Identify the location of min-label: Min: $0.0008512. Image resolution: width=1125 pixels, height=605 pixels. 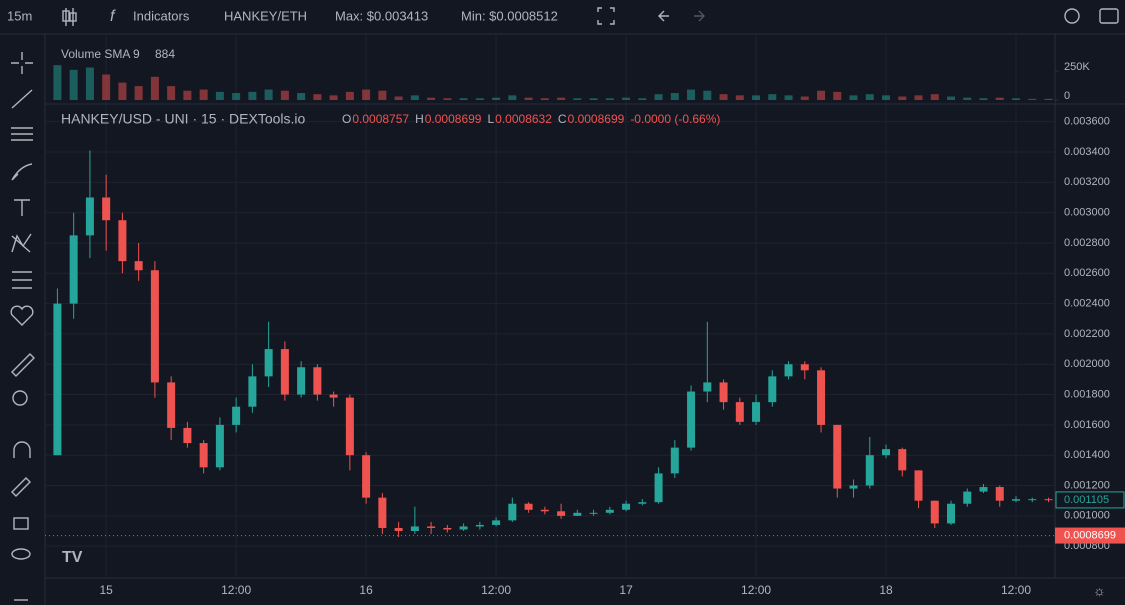
(509, 15).